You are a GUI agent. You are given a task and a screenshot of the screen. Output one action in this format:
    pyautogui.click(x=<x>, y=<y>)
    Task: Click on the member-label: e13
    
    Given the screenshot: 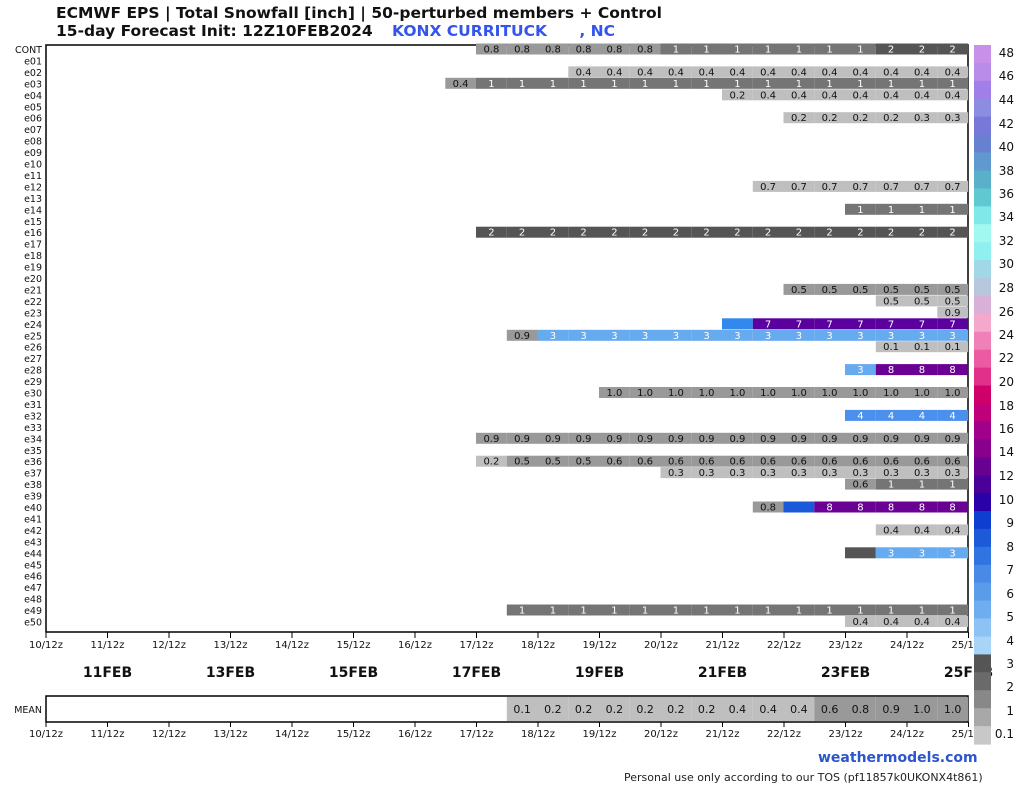 What is the action you would take?
    pyautogui.click(x=33, y=199)
    